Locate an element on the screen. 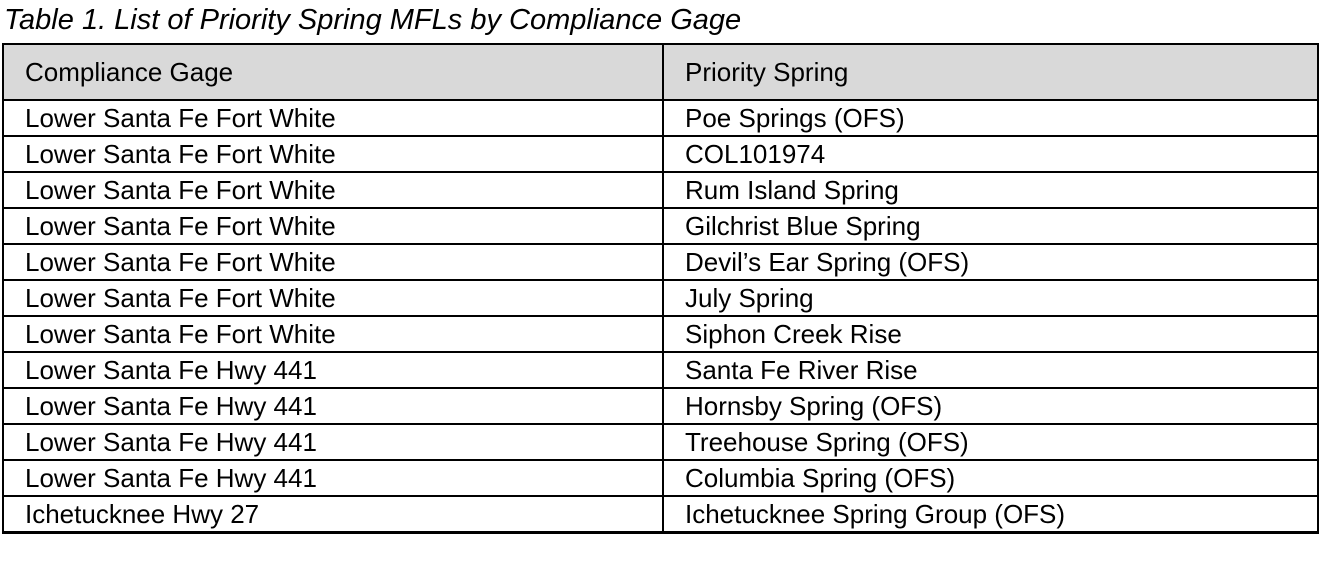  table-row: Lower Santa Fe Fort White COL101974 is located at coordinates (660, 154).